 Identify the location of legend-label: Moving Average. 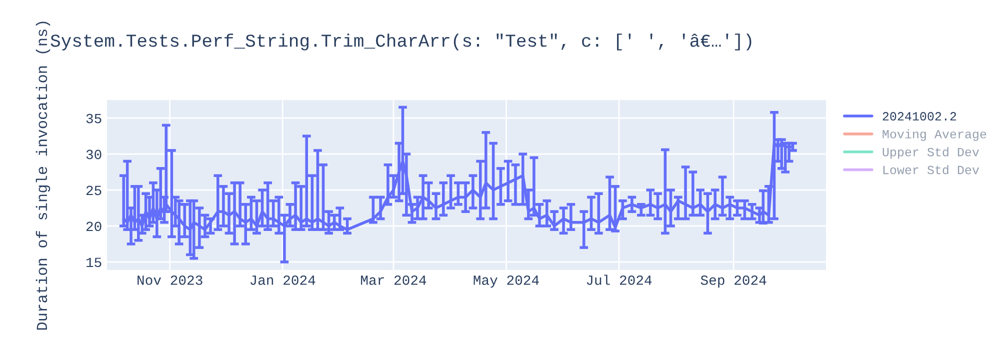
(934, 135).